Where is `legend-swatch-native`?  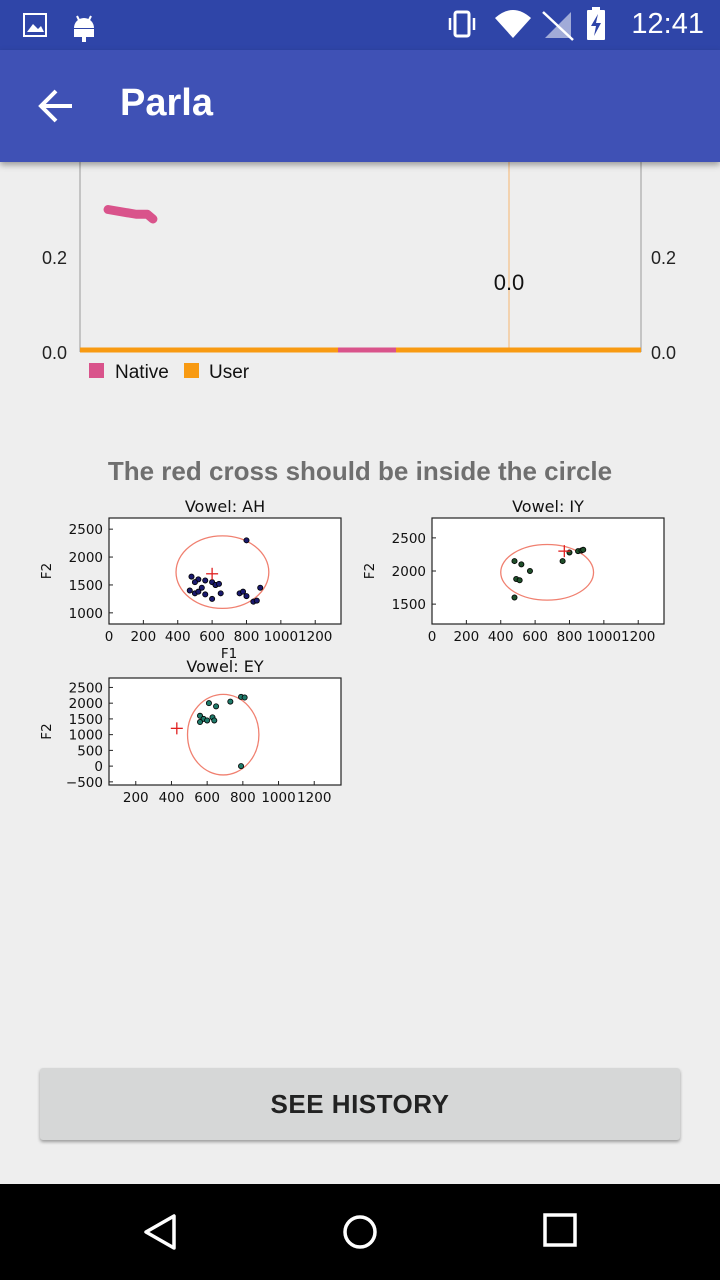
legend-swatch-native is located at coordinates (96, 370).